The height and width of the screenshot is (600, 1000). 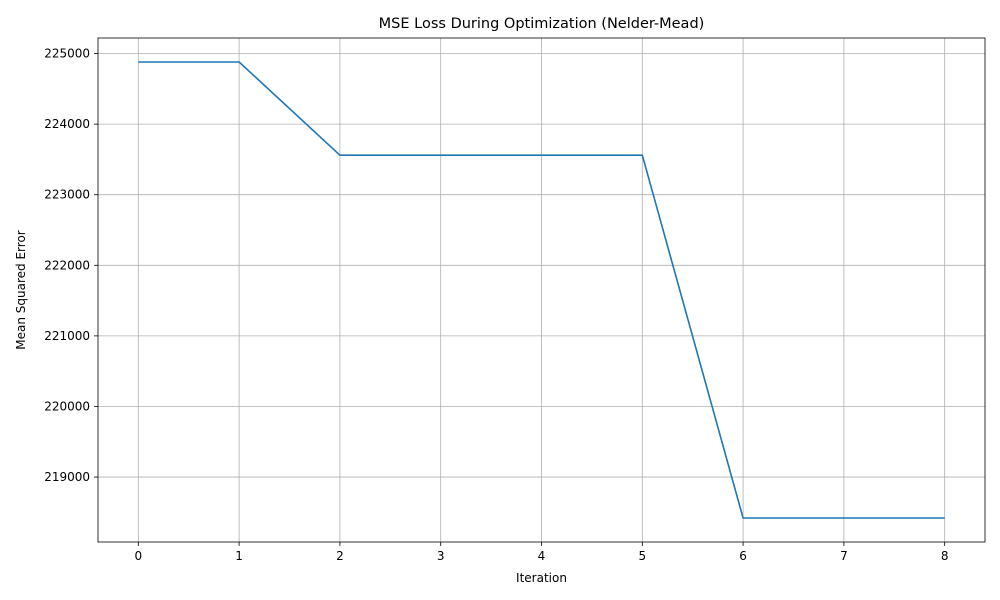 I want to click on x-tick-label: 4, so click(x=542, y=556).